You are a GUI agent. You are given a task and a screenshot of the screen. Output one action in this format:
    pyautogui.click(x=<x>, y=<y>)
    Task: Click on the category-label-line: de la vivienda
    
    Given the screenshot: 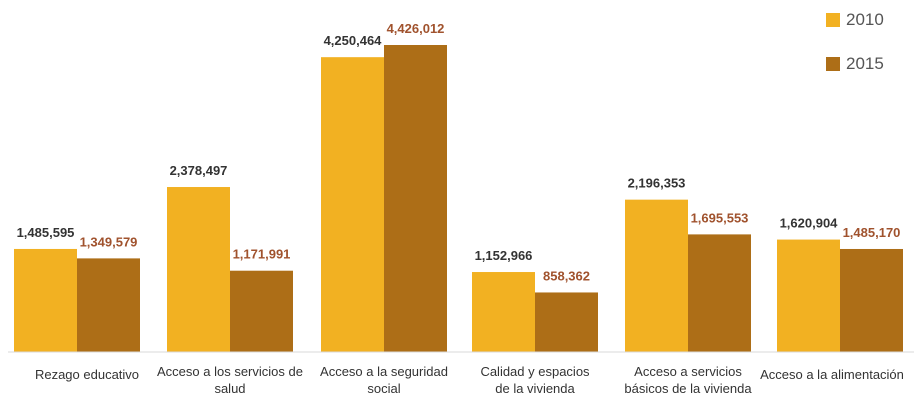 What is the action you would take?
    pyautogui.click(x=535, y=388)
    